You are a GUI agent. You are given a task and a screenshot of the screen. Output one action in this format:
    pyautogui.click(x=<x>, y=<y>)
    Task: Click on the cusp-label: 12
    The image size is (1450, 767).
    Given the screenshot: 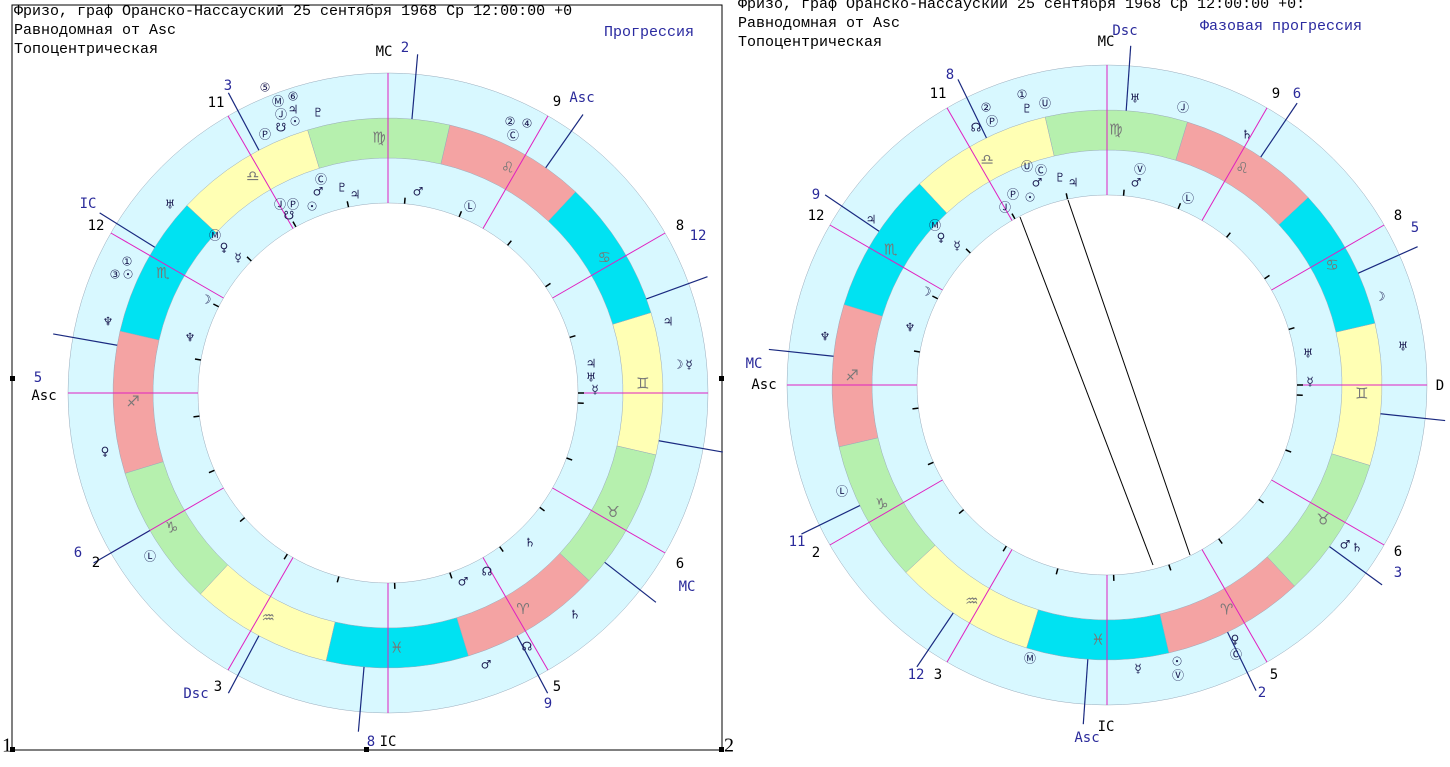 What is the action you would take?
    pyautogui.click(x=96, y=226)
    